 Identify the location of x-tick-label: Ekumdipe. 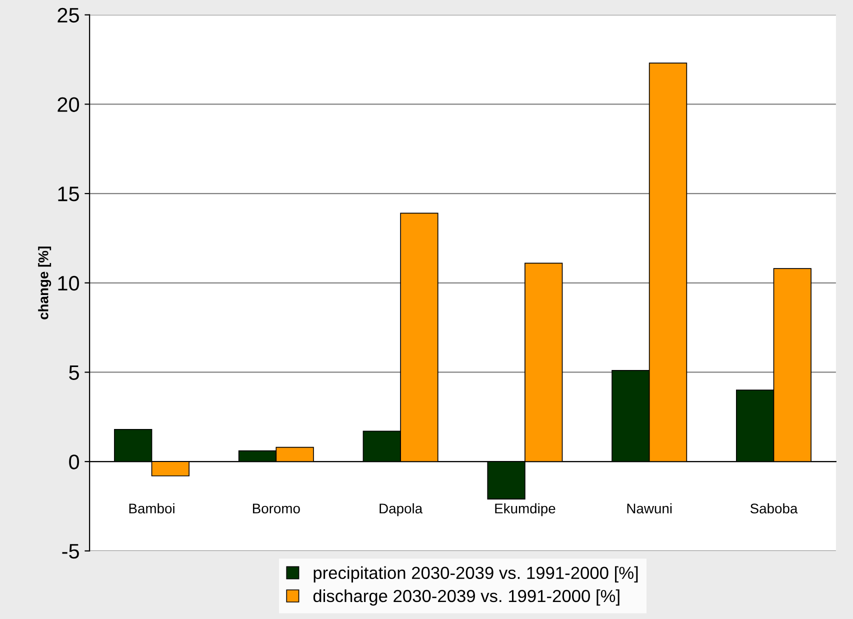
(525, 509).